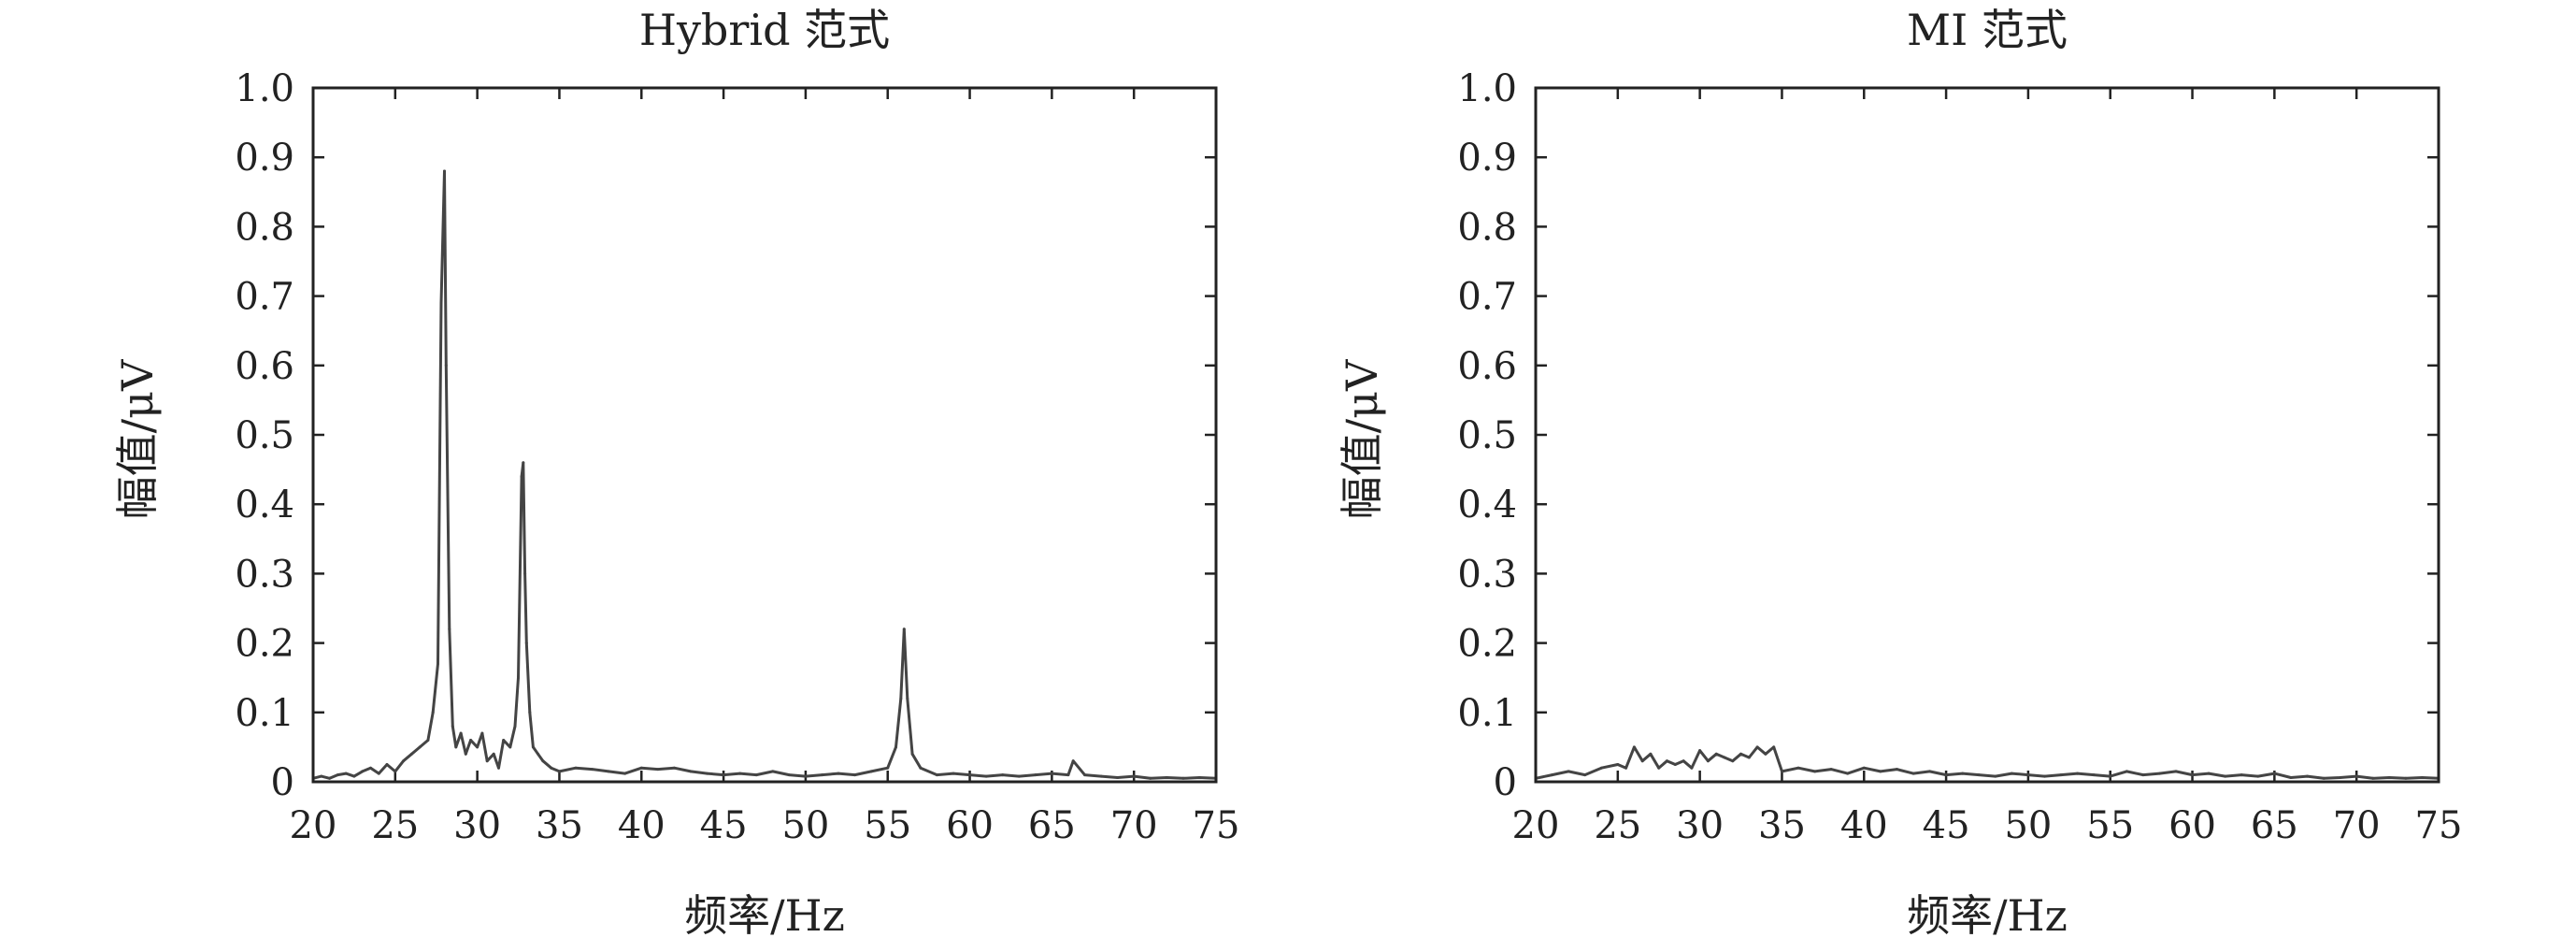 This screenshot has height=952, width=2576. Describe the element at coordinates (137, 439) in the screenshot. I see `y-axis-label: 幅值/μV` at that location.